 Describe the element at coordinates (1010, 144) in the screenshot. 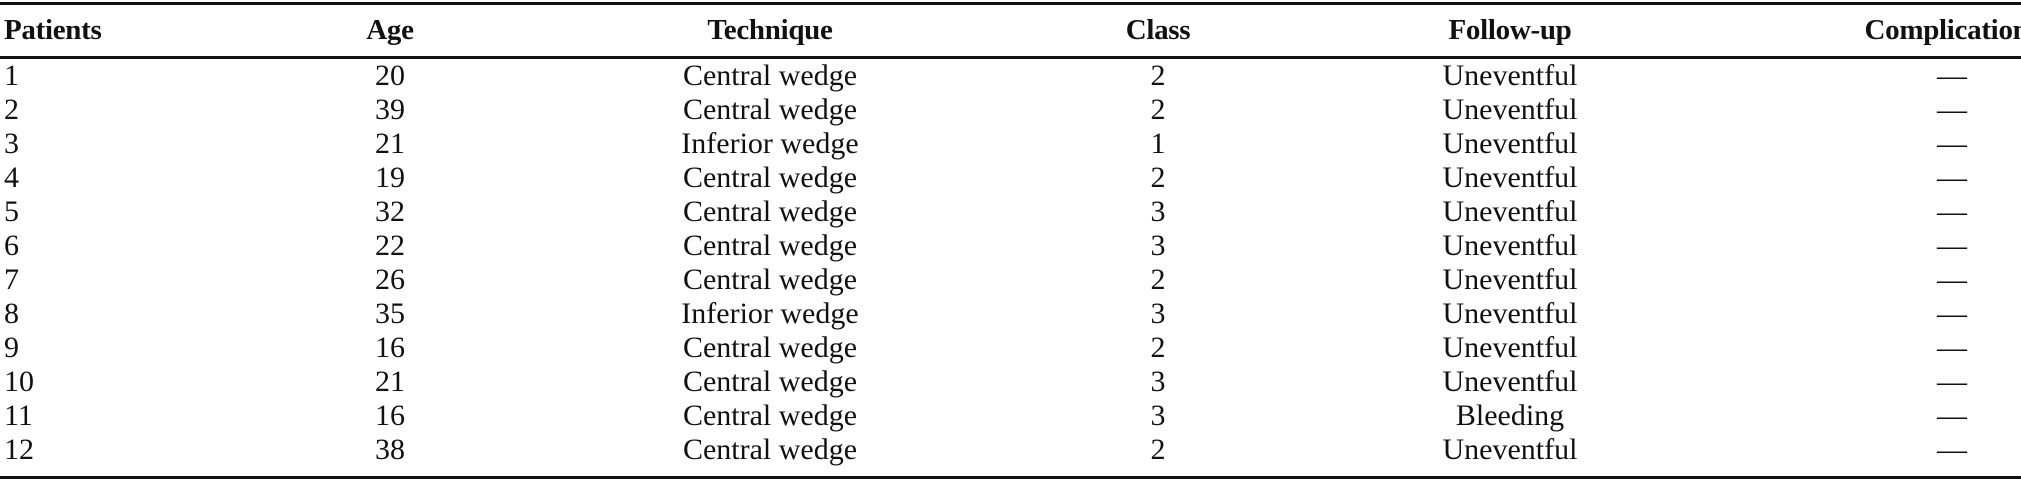

I see `table-row: 3 21 Inferior wedge 1 Uneventful —` at that location.